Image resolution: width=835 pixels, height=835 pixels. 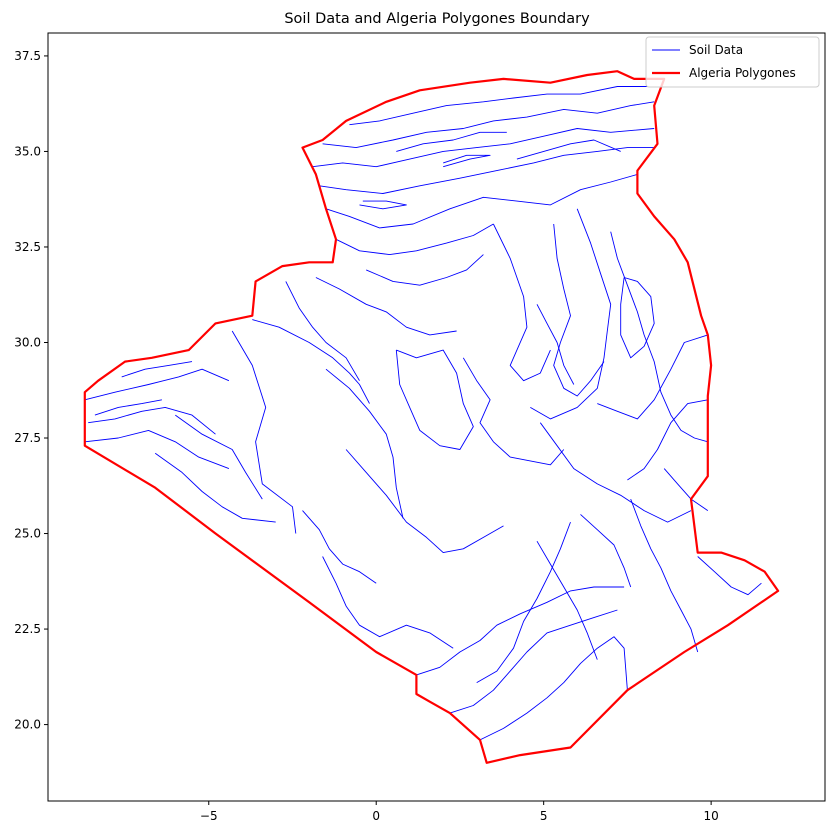 I want to click on y-tick-label: 22.5, so click(x=27, y=629).